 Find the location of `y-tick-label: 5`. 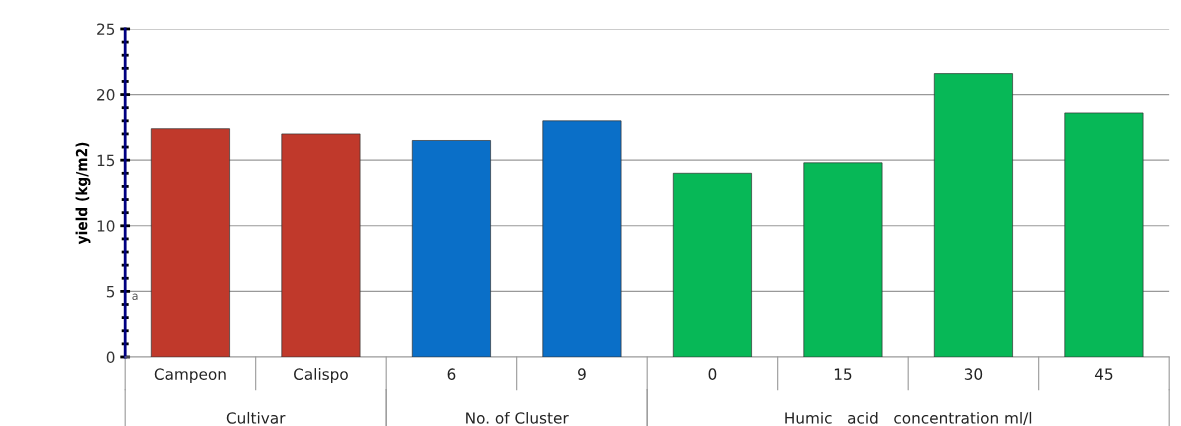

y-tick-label: 5 is located at coordinates (110, 292).